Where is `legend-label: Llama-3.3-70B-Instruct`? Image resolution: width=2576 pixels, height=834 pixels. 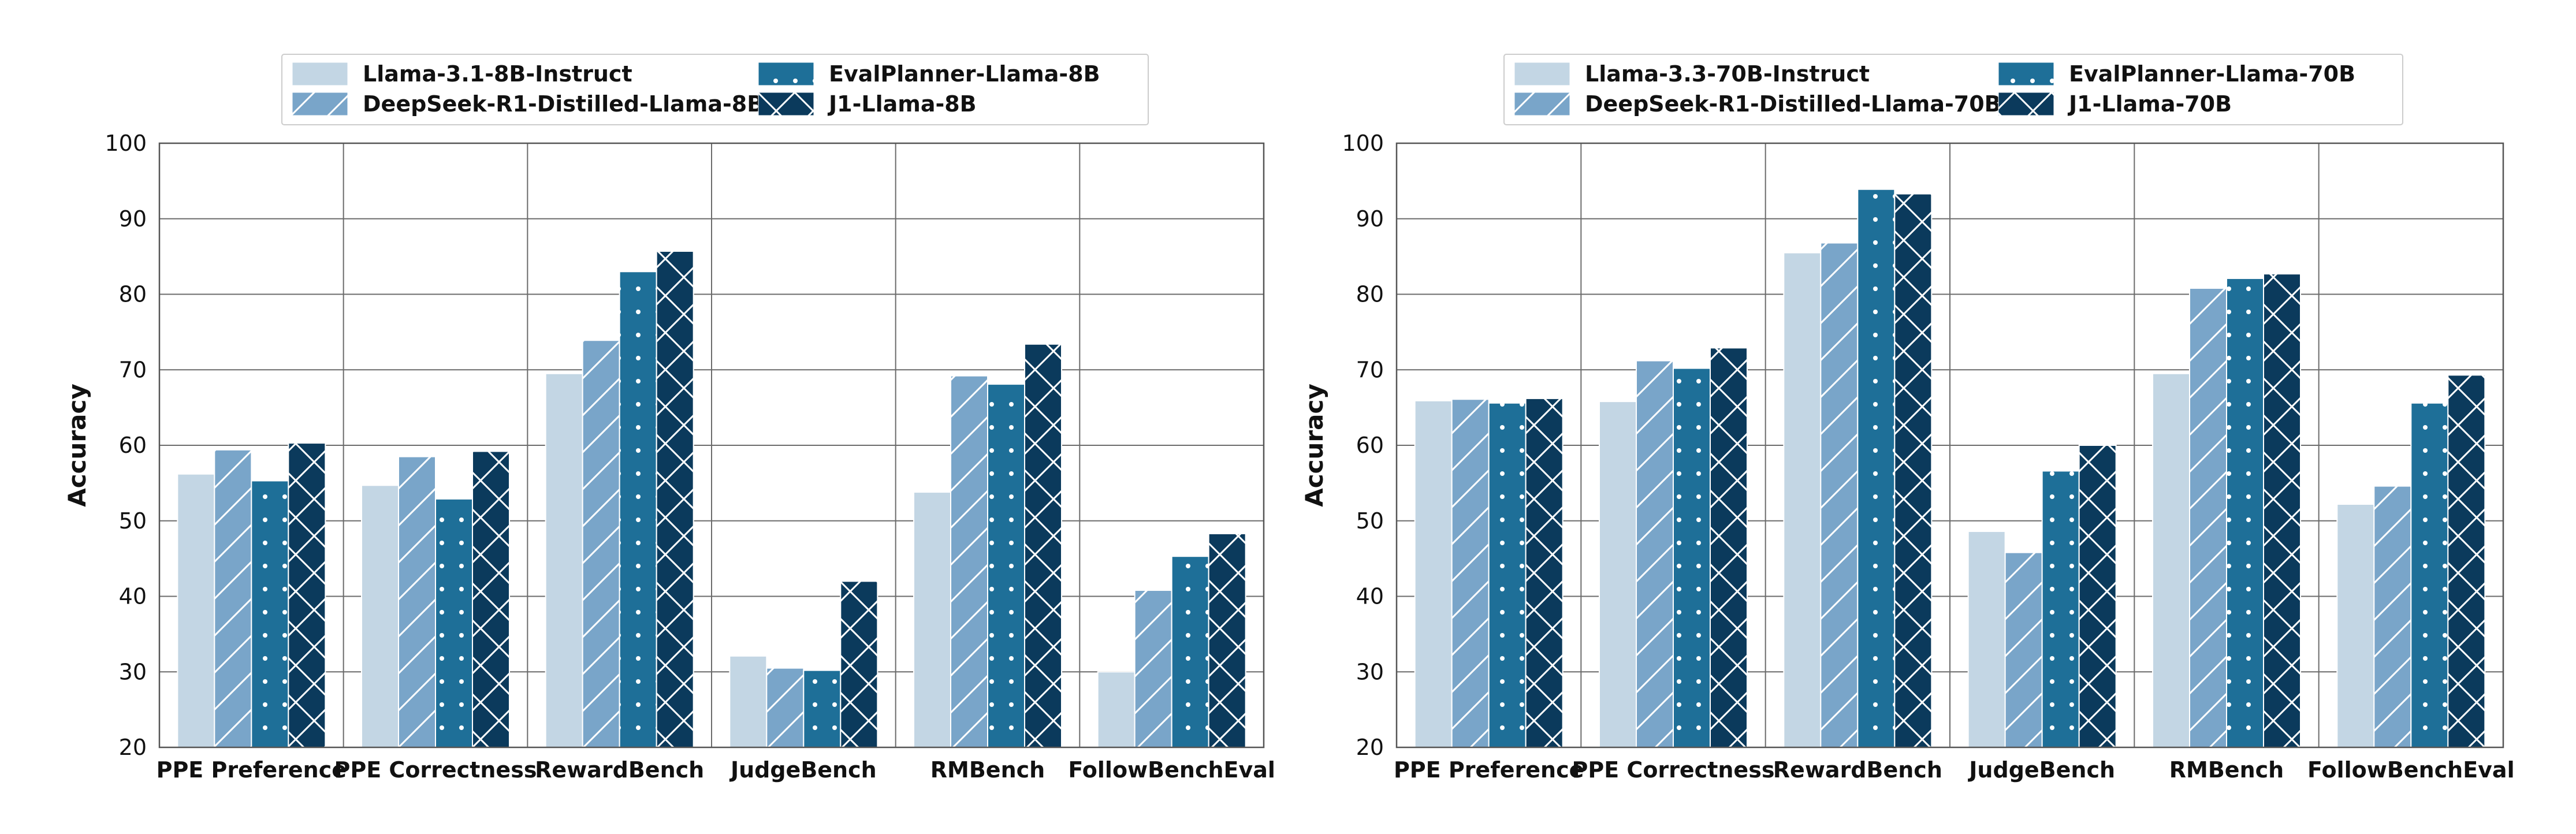 legend-label: Llama-3.3-70B-Instruct is located at coordinates (1728, 74).